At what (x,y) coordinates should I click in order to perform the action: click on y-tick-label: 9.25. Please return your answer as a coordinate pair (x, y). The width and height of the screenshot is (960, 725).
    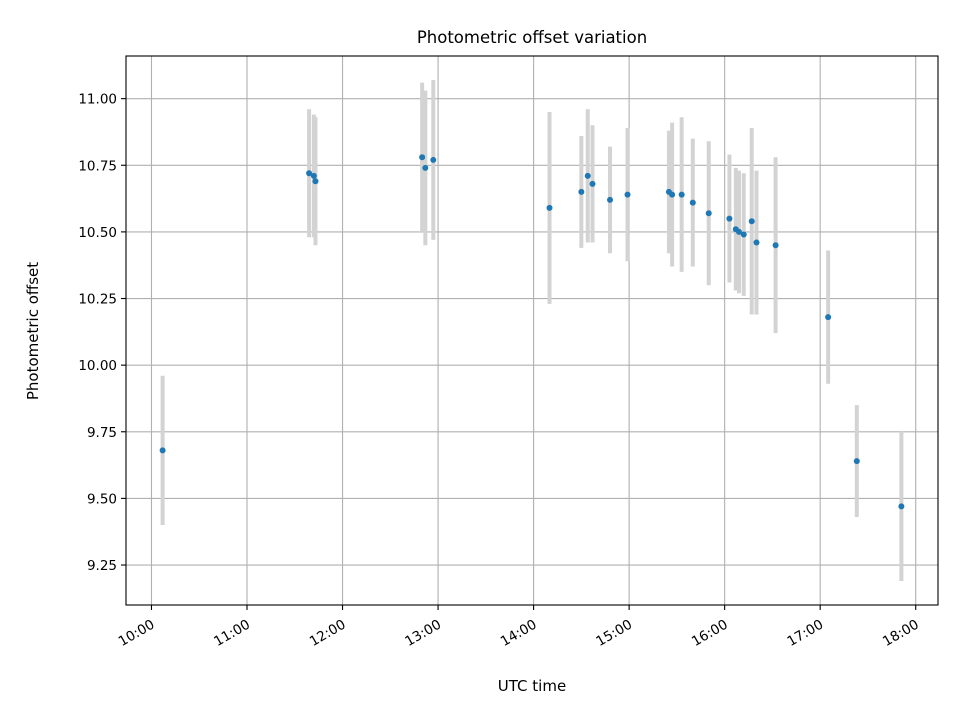
    Looking at the image, I should click on (102, 566).